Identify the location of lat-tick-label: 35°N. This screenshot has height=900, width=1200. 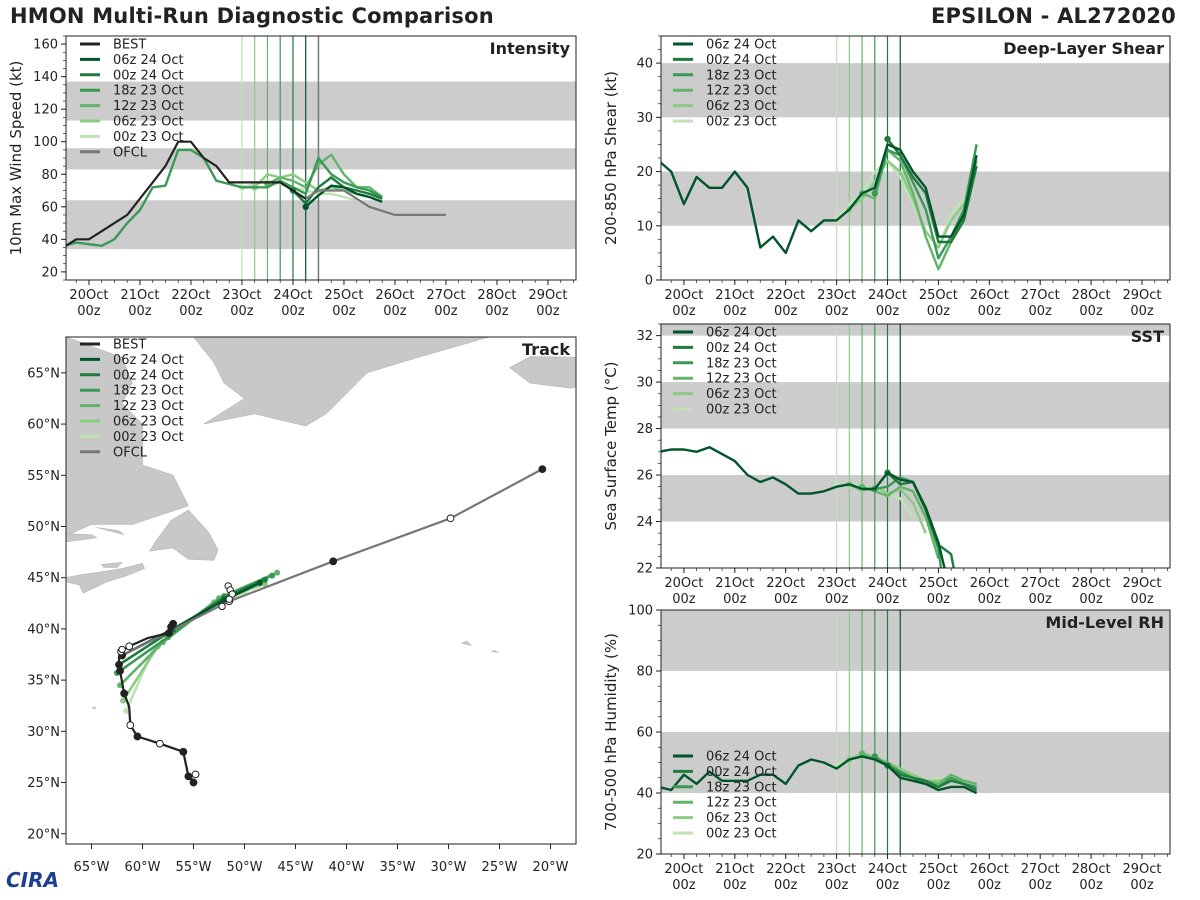
(43, 681).